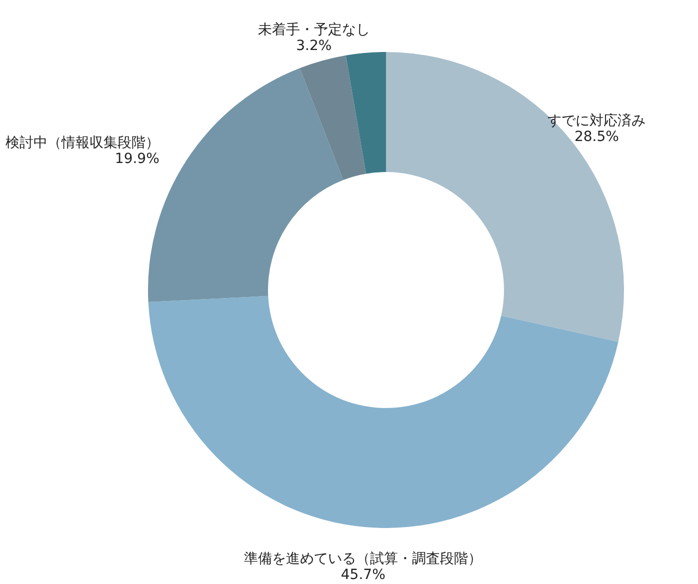 The image size is (698, 584). I want to click on data-label: 28.5%, so click(596, 137).